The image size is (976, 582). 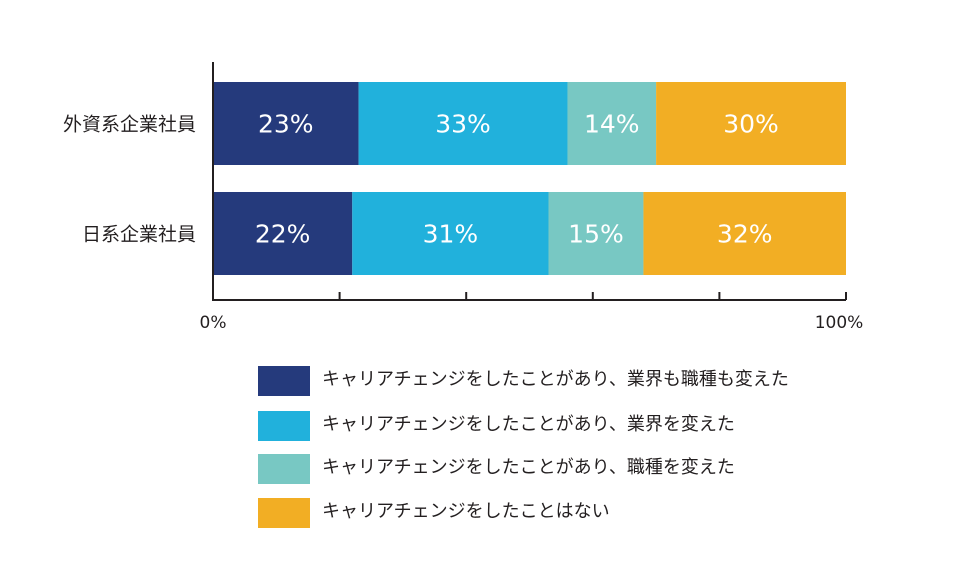 I want to click on legend-label-1: キャリアチェンジをしたことがあり、業界を変えた, so click(x=528, y=424).